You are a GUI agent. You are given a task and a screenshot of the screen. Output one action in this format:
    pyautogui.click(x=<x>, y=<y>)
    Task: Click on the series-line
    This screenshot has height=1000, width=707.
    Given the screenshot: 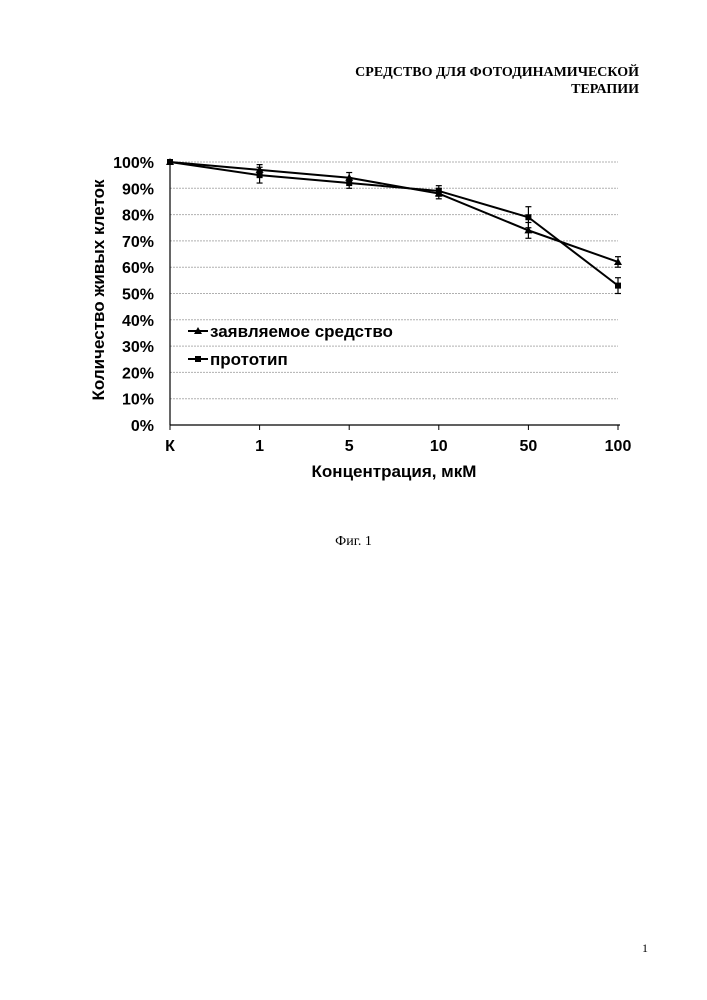 What is the action you would take?
    pyautogui.click(x=394, y=212)
    